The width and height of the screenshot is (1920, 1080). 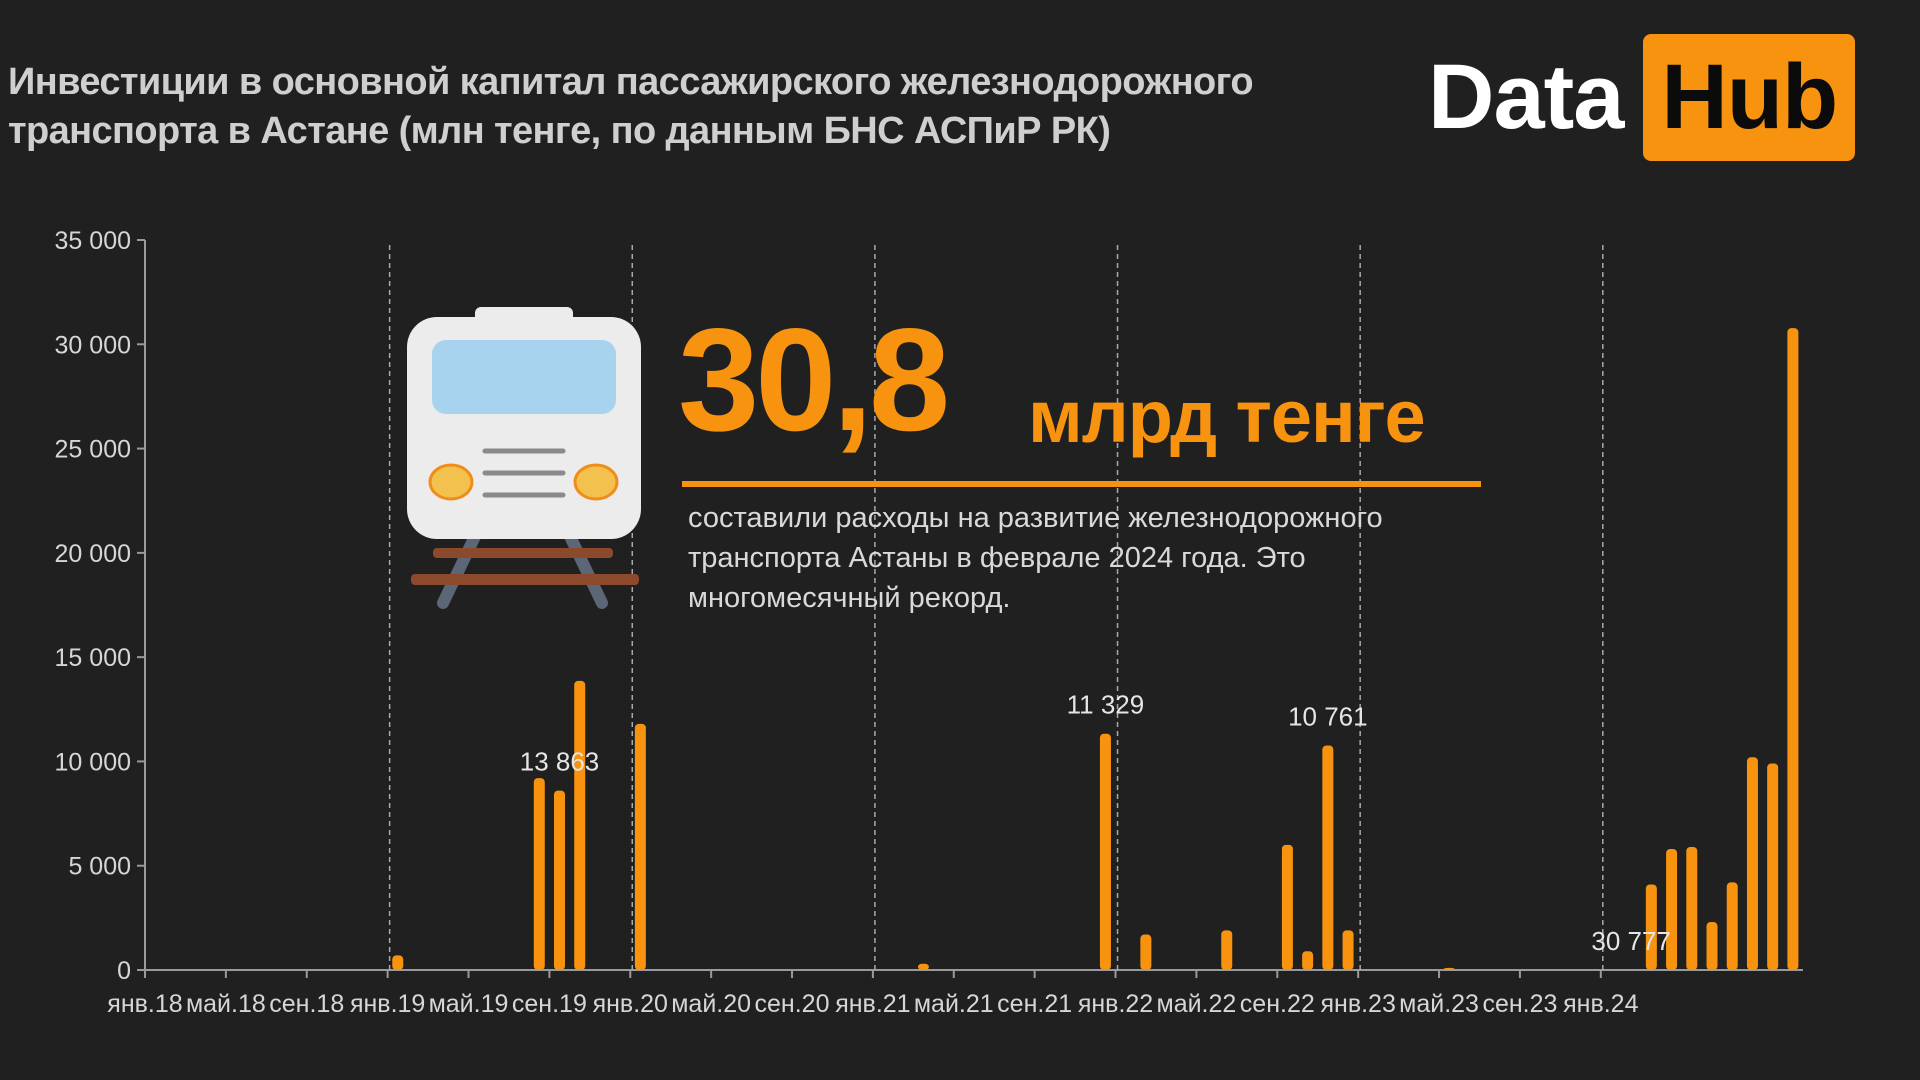 I want to click on x-tick-label: янв.24, so click(x=1600, y=1004).